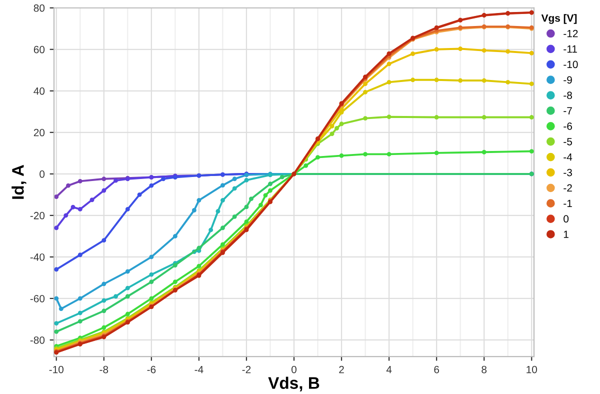  Describe the element at coordinates (39, 50) in the screenshot. I see `y-tick-label: 60` at that location.